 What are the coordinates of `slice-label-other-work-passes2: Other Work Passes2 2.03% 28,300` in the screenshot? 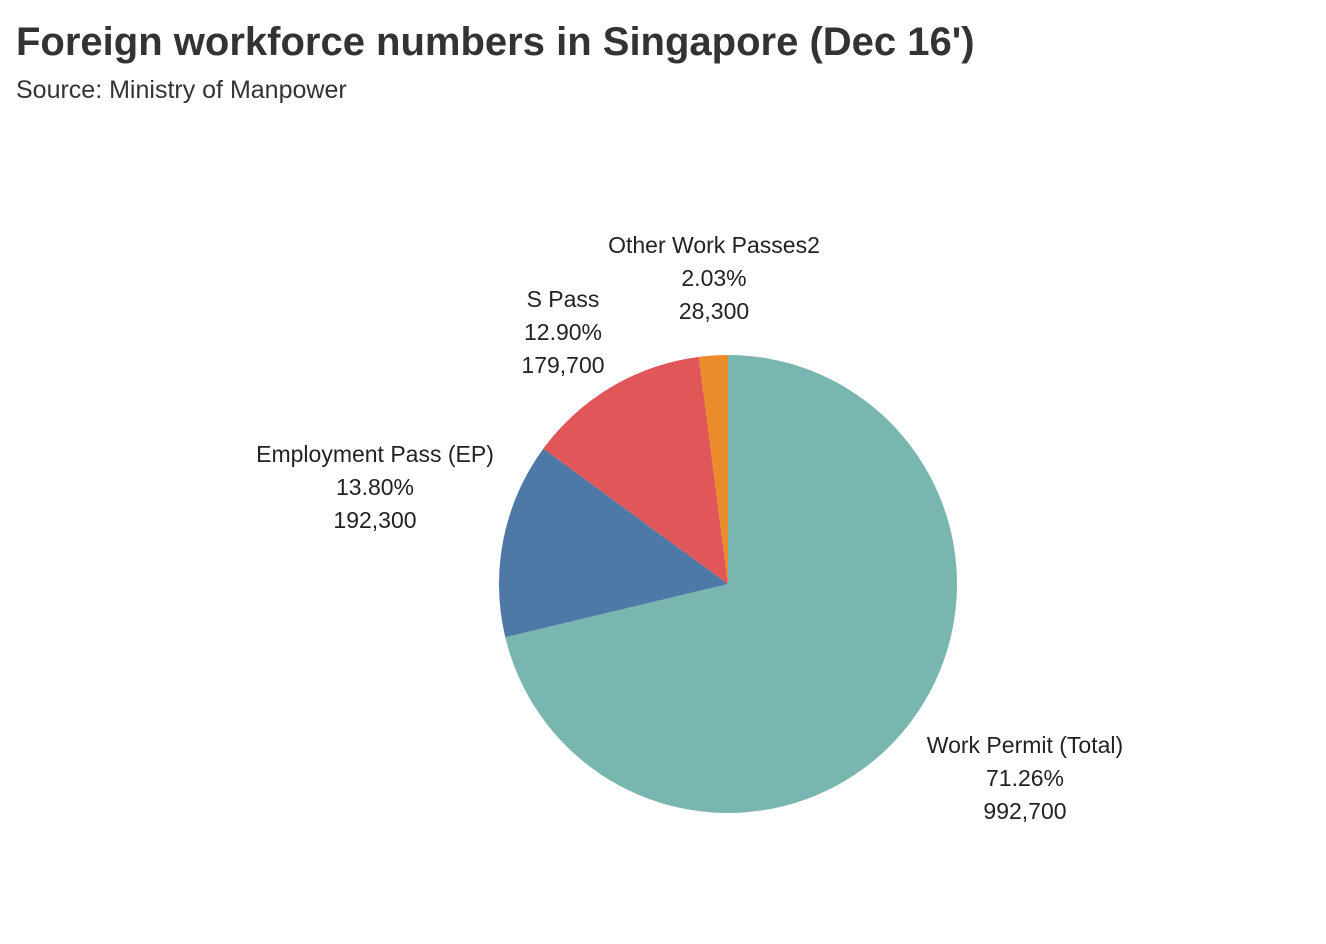 It's located at (714, 278).